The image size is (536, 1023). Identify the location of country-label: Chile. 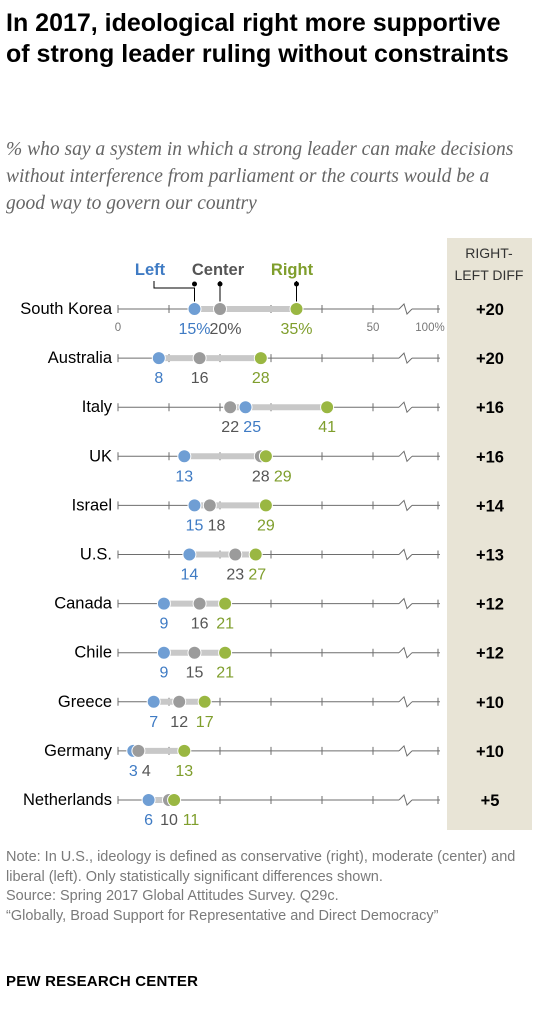
(93, 653).